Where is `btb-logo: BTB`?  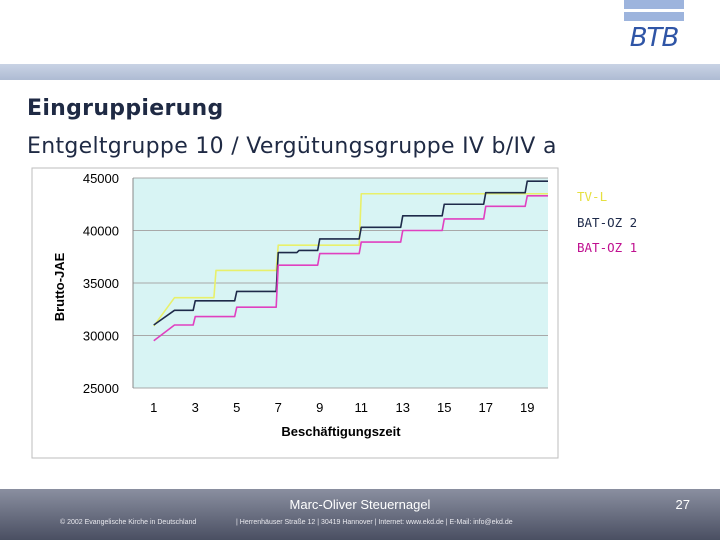
btb-logo: BTB is located at coordinates (654, 26).